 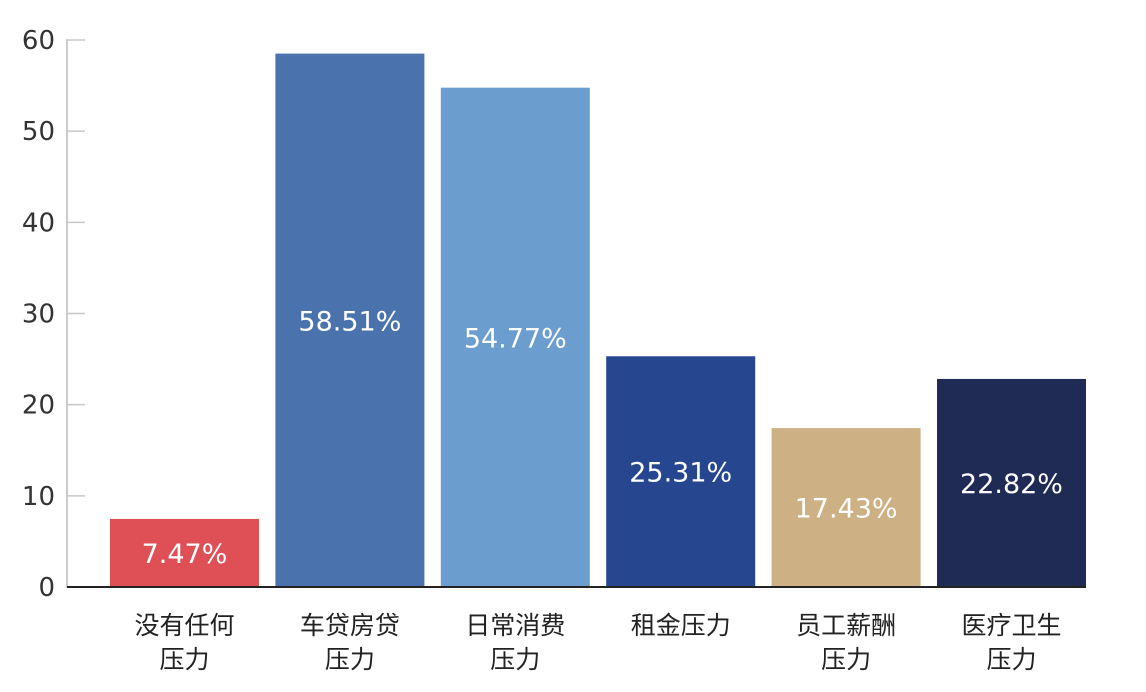 I want to click on x-category-label: 员工薪酬, so click(x=846, y=625).